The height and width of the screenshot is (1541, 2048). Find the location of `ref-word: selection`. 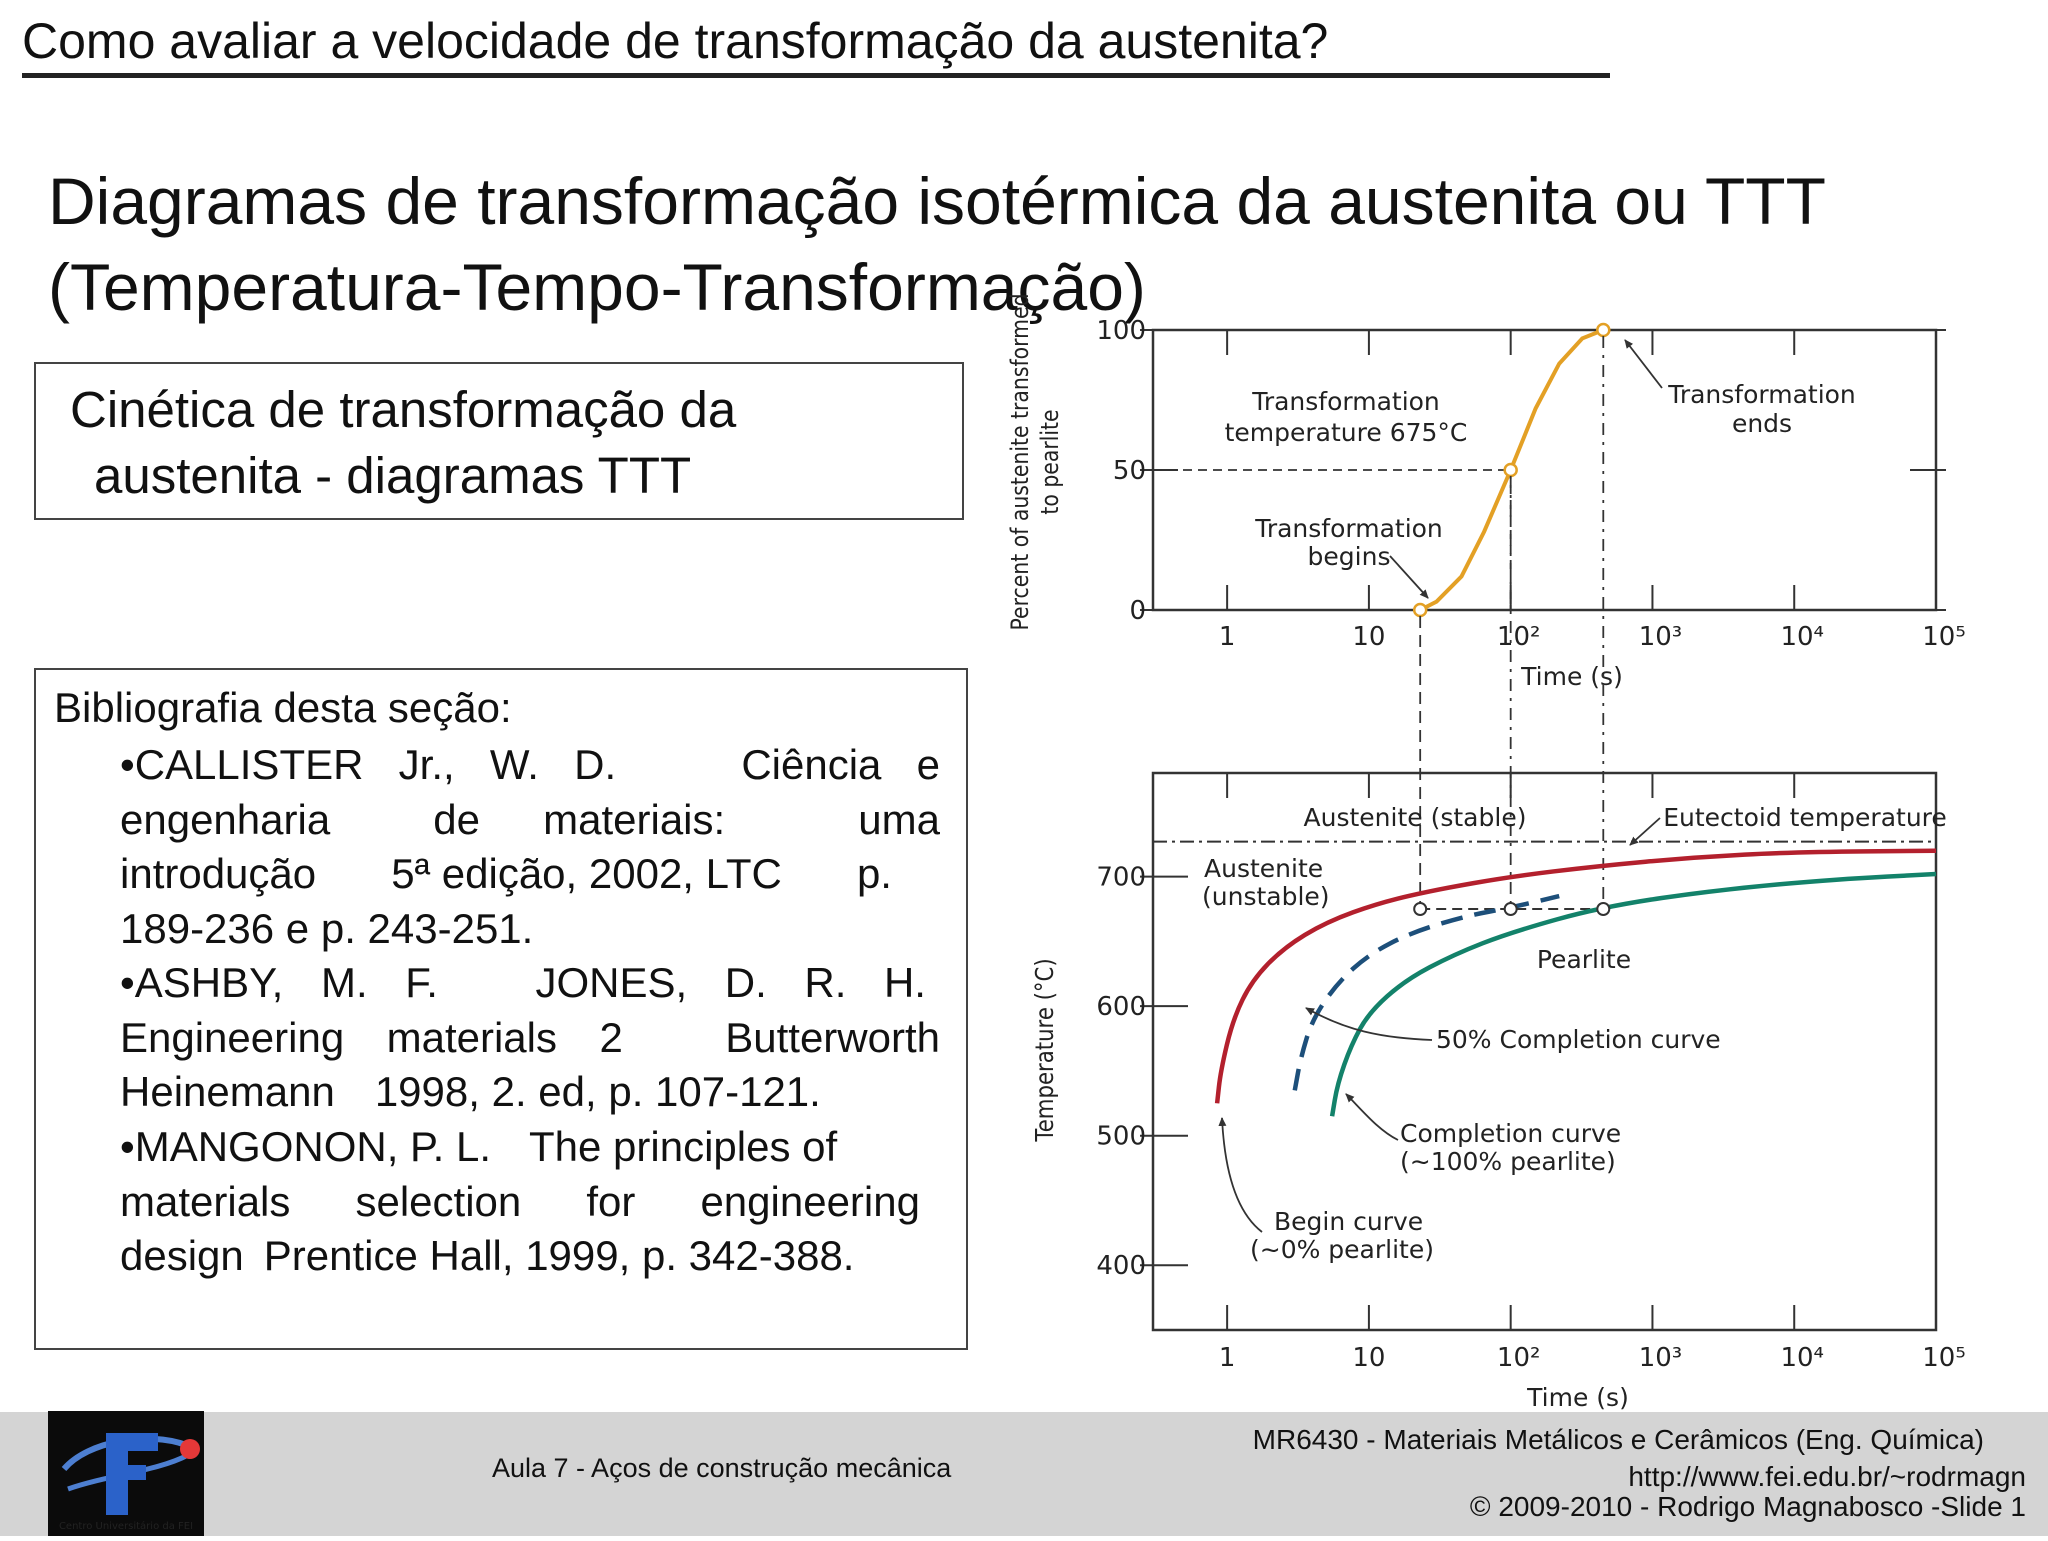

ref-word: selection is located at coordinates (438, 1201).